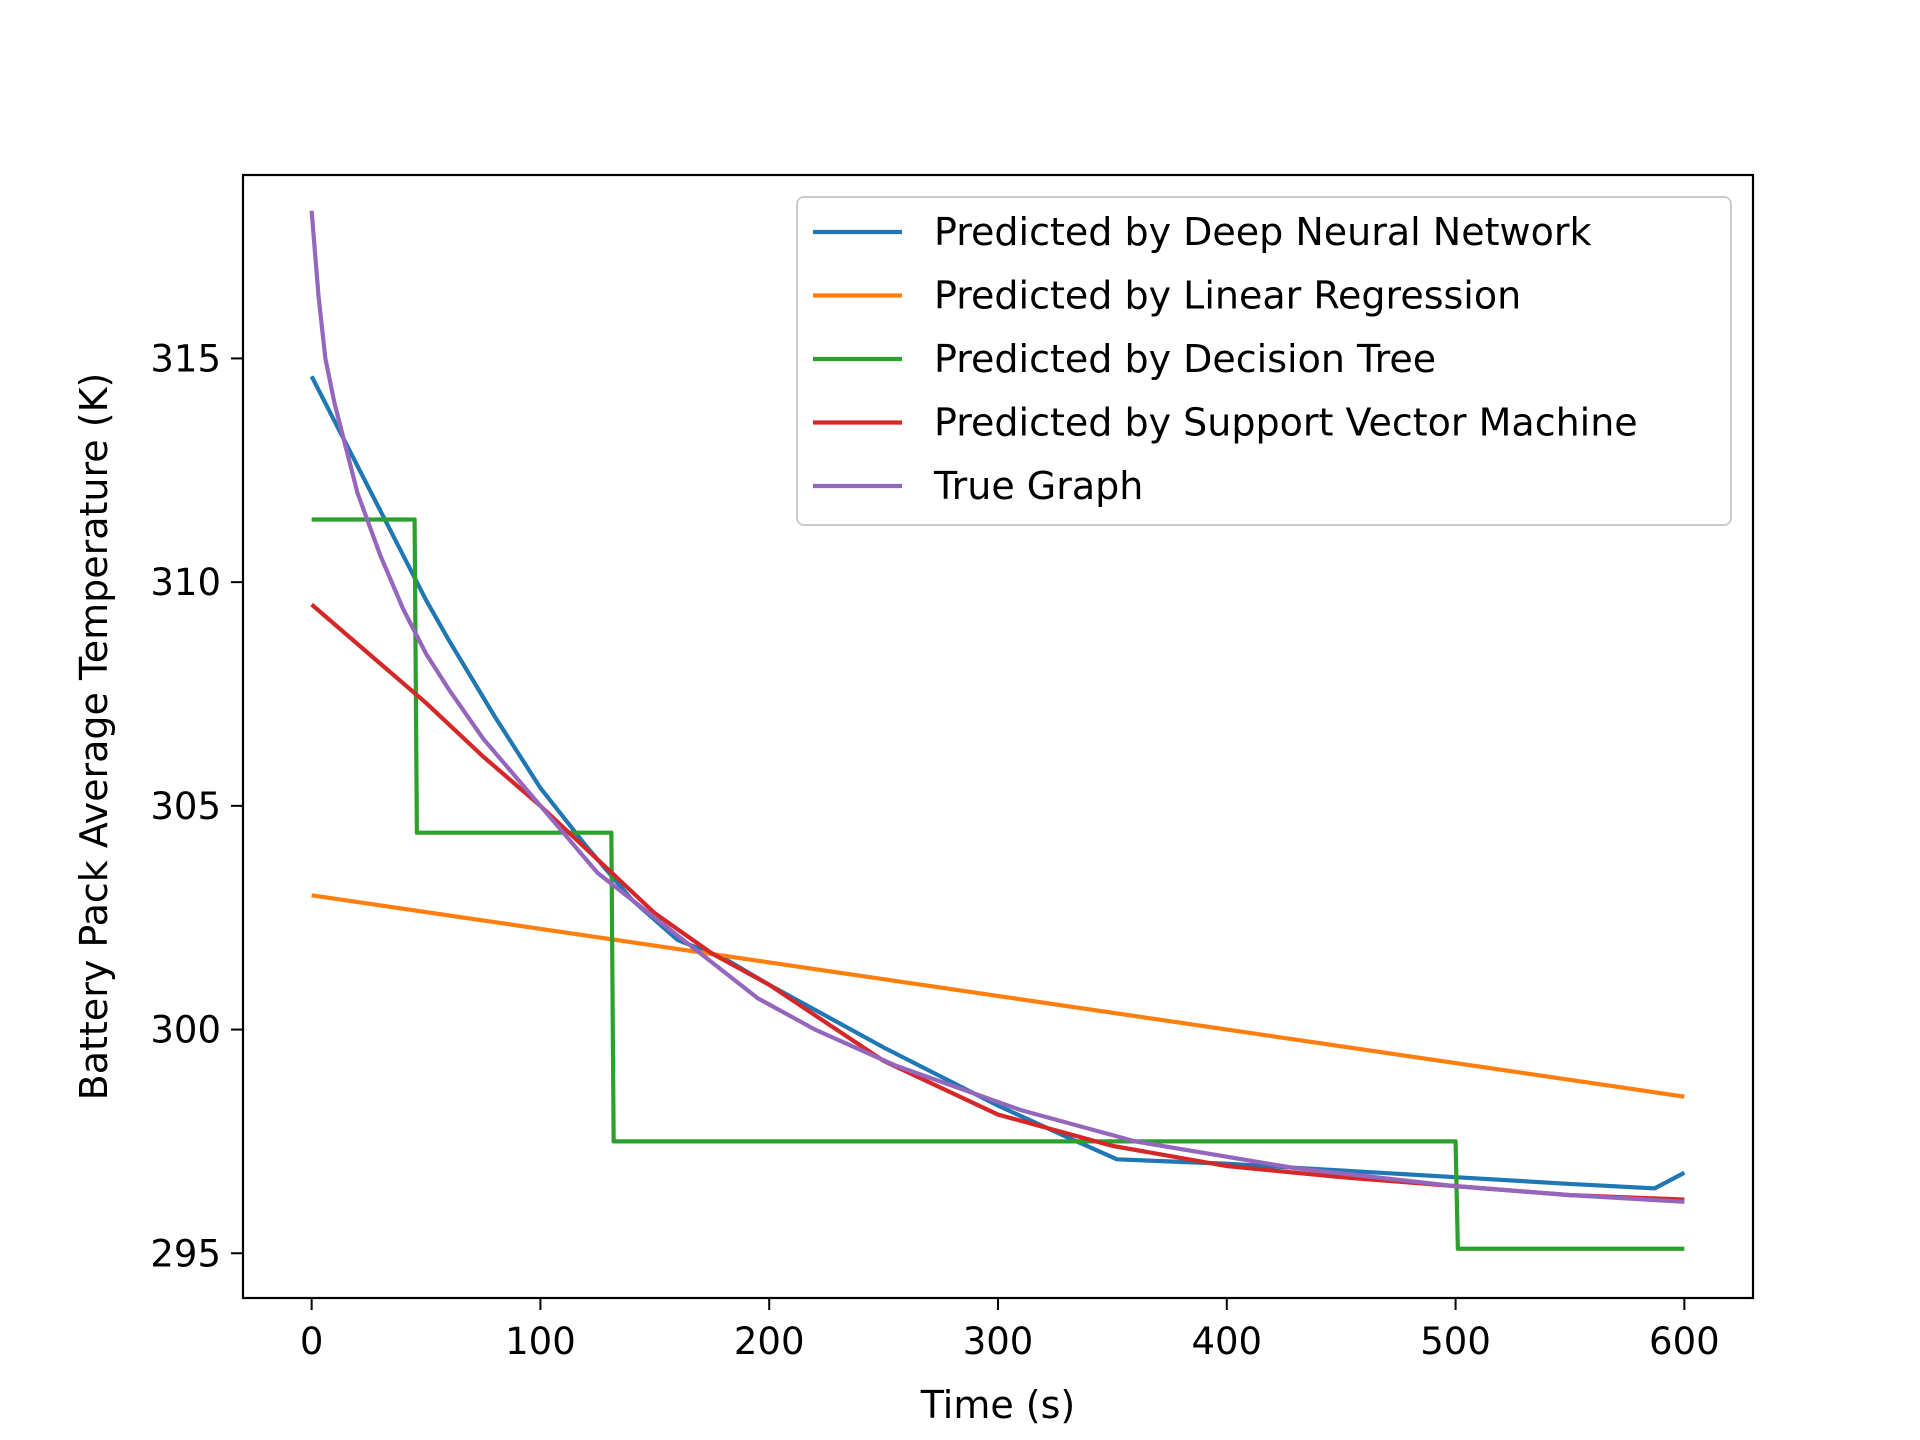 The width and height of the screenshot is (1920, 1440). I want to click on legend-label: Predicted by Decision Tree, so click(1185, 359).